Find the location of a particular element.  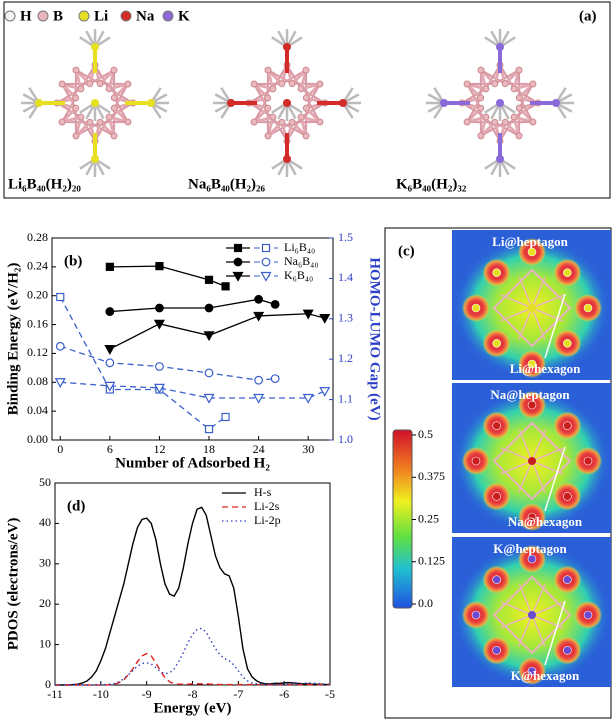

x-tick-label: 18 is located at coordinates (209, 449).